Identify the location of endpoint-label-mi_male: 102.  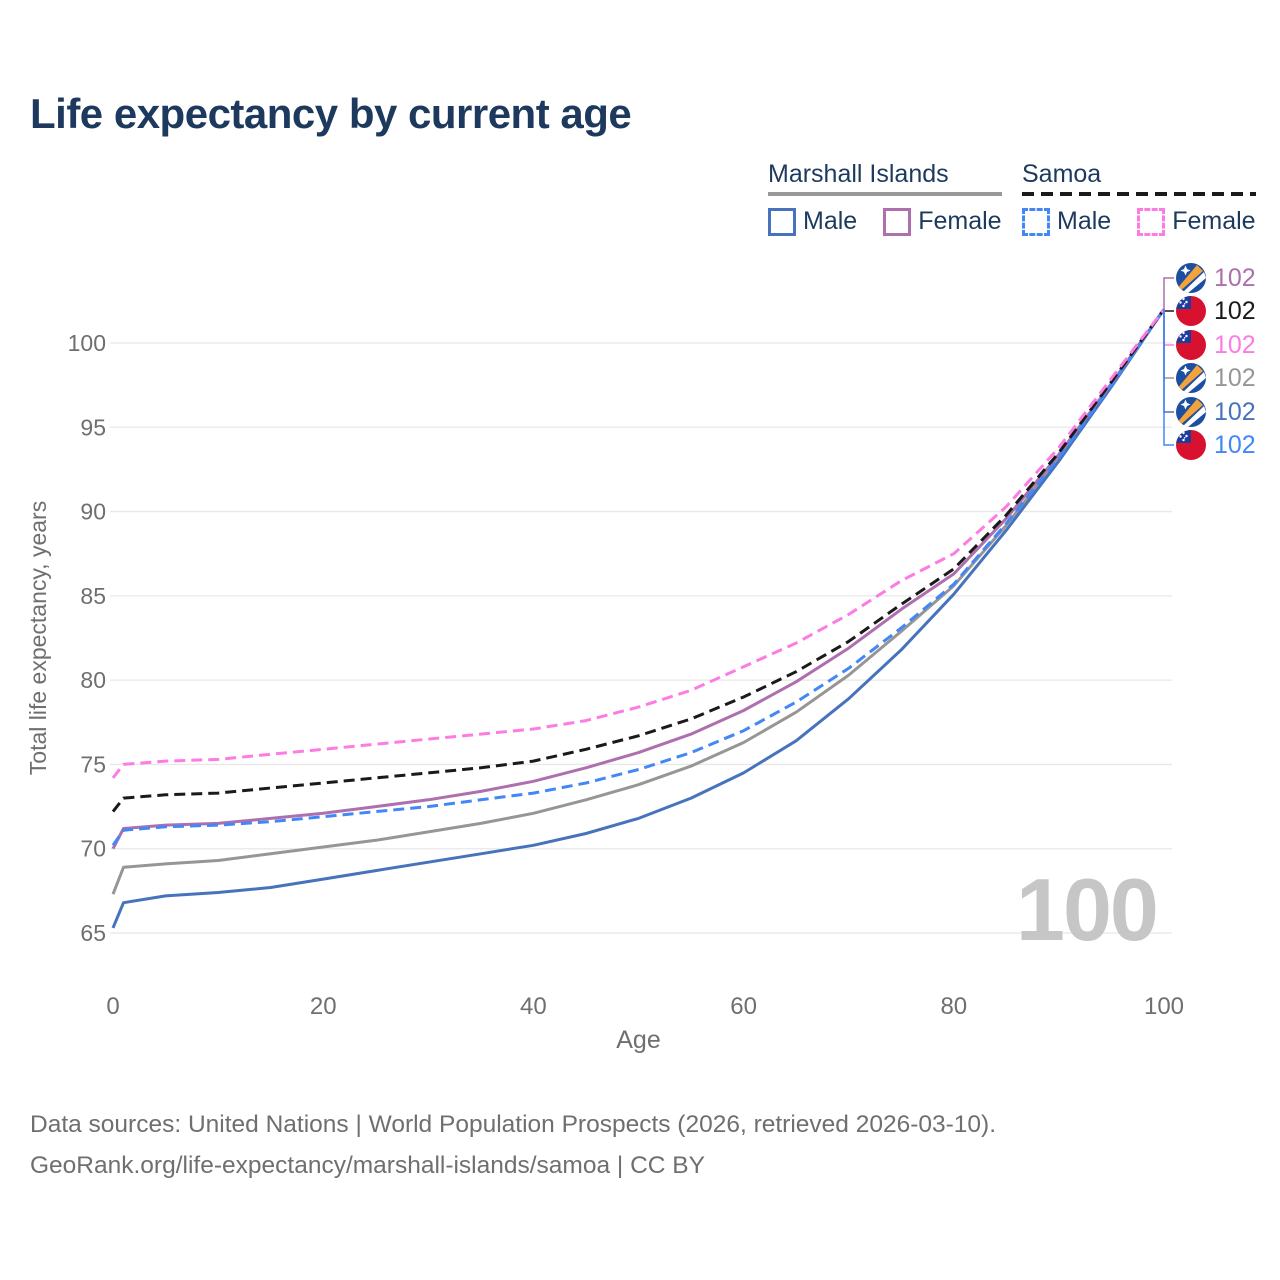
(1216, 412).